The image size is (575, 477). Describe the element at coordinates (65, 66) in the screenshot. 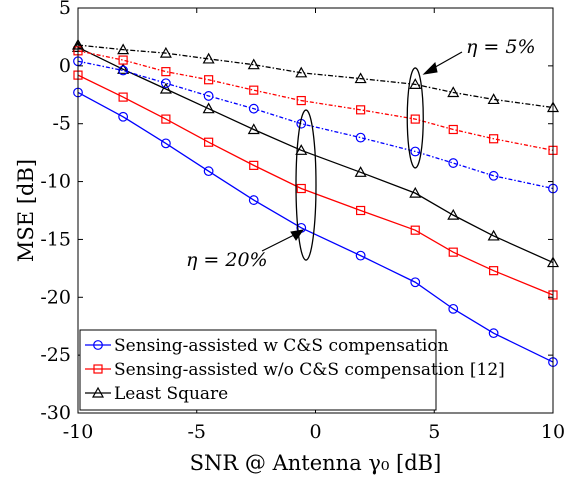

I see `y-tick-label: 0` at that location.